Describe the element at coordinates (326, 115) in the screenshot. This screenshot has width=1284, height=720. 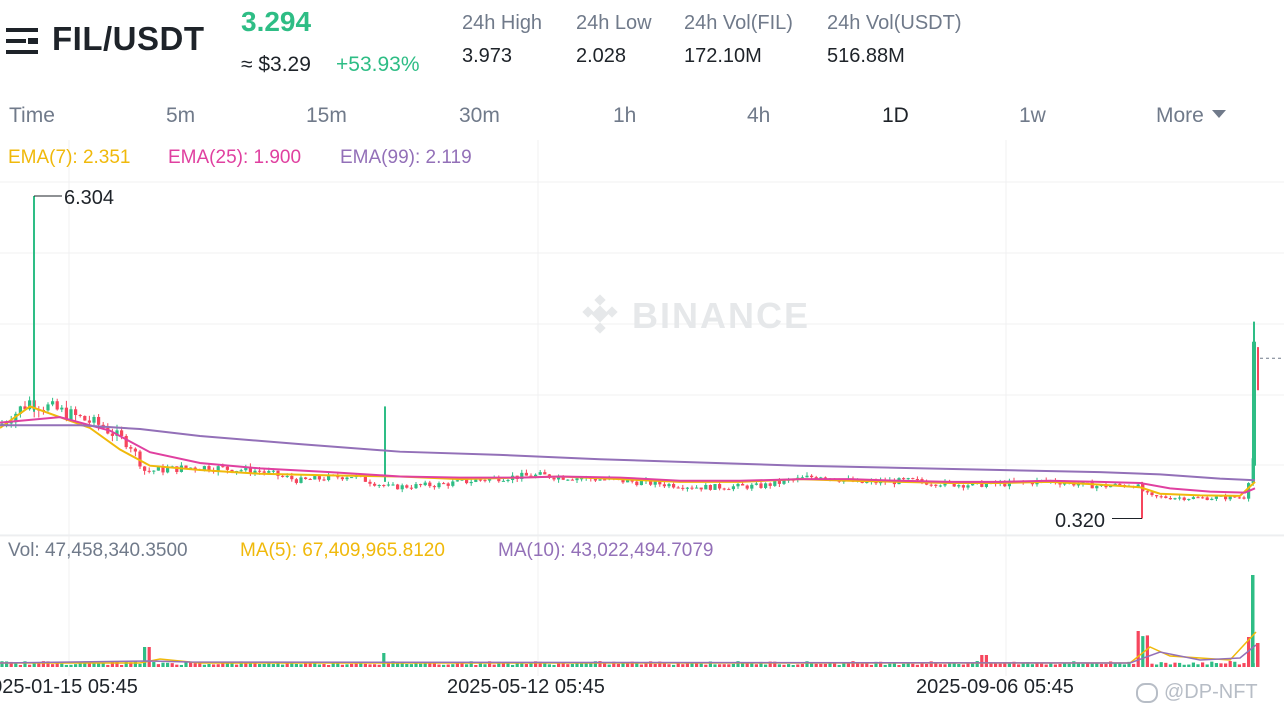
I see `tab-15m: 15m` at that location.